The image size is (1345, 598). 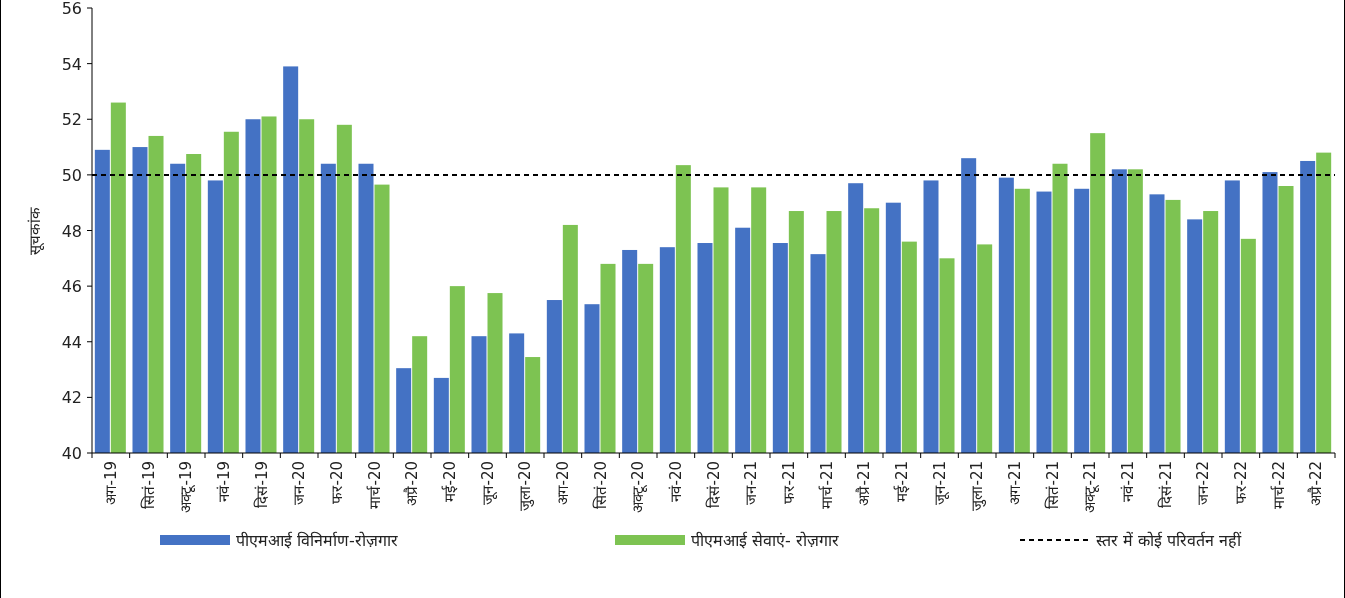 I want to click on x-tick-label: जून-21, so click(x=940, y=483).